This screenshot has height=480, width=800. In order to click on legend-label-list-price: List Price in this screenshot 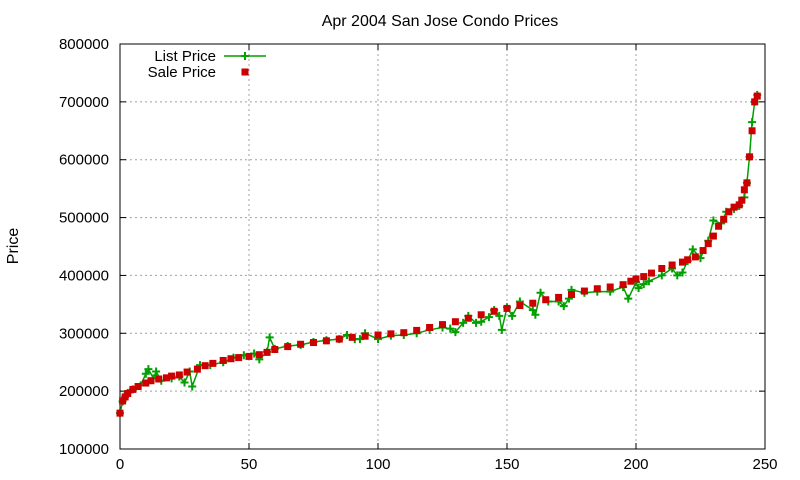, I will do `click(185, 56)`.